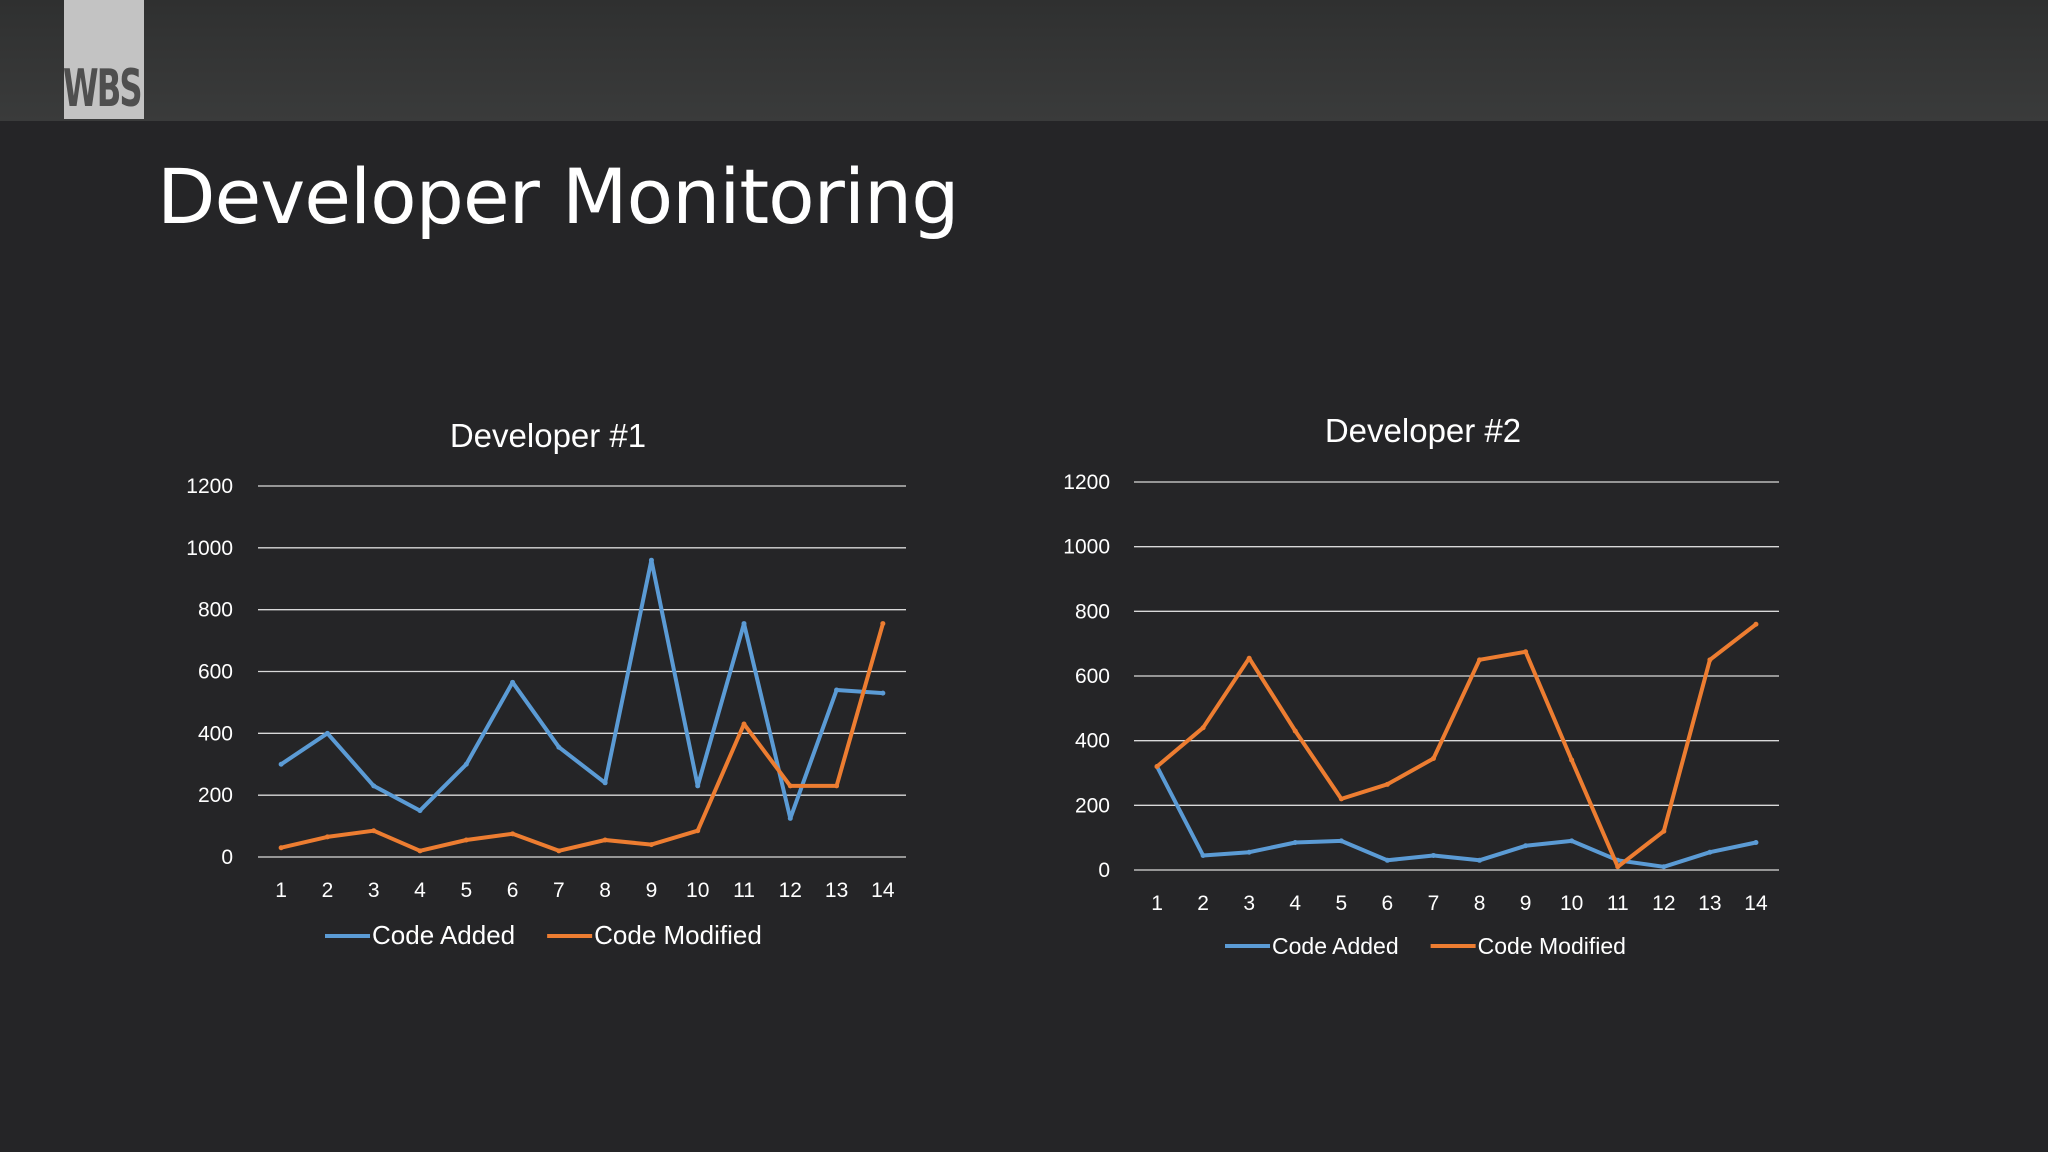 Image resolution: width=2048 pixels, height=1152 pixels. What do you see at coordinates (1086, 482) in the screenshot?
I see `y-tick-label: 1200` at bounding box center [1086, 482].